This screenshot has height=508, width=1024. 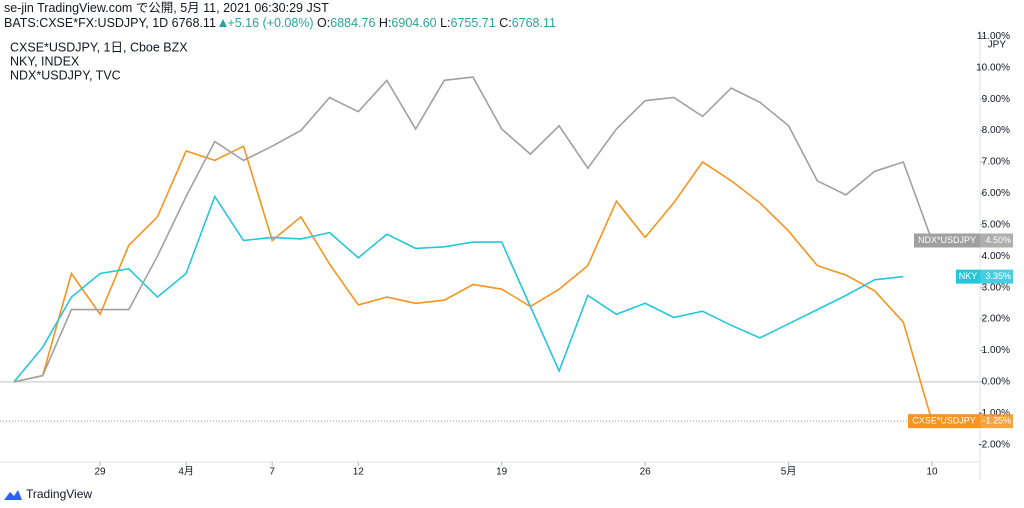 I want to click on price-badge: CXSE*USDJPY -1.25%, so click(x=960, y=421).